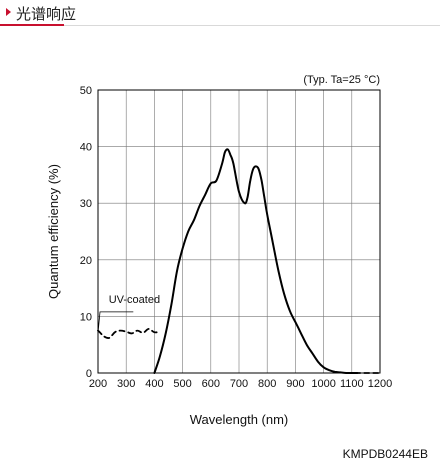  What do you see at coordinates (46, 14) in the screenshot?
I see `section-title: 光谱响应` at bounding box center [46, 14].